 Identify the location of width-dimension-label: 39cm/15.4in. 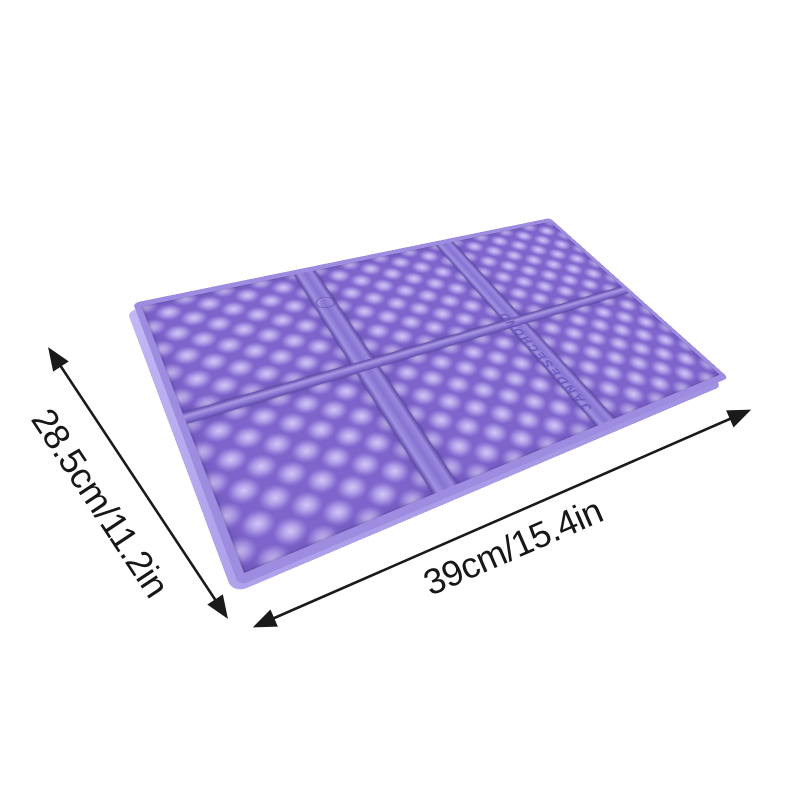
(513, 546).